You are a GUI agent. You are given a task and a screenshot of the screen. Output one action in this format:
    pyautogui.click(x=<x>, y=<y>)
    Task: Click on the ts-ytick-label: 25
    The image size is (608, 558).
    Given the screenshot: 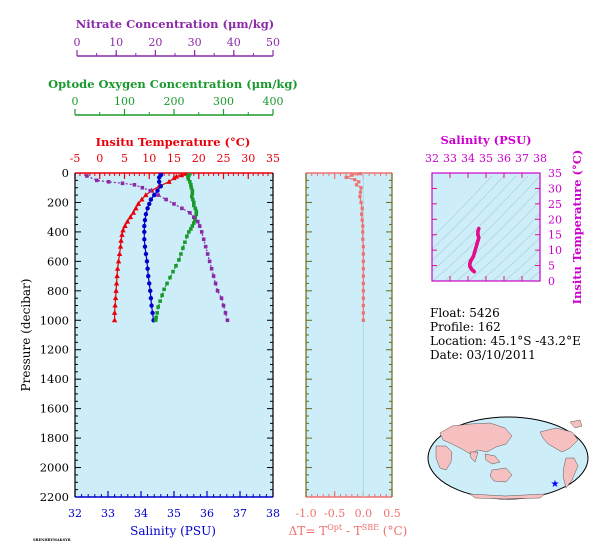 What is the action you would take?
    pyautogui.click(x=555, y=204)
    